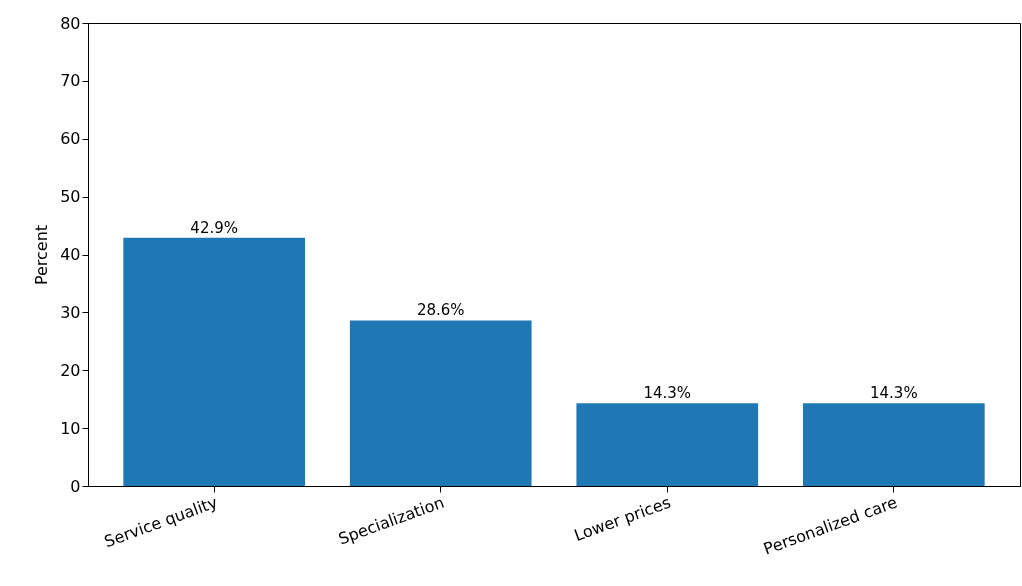  I want to click on y-tick-label: 20, so click(70, 370).